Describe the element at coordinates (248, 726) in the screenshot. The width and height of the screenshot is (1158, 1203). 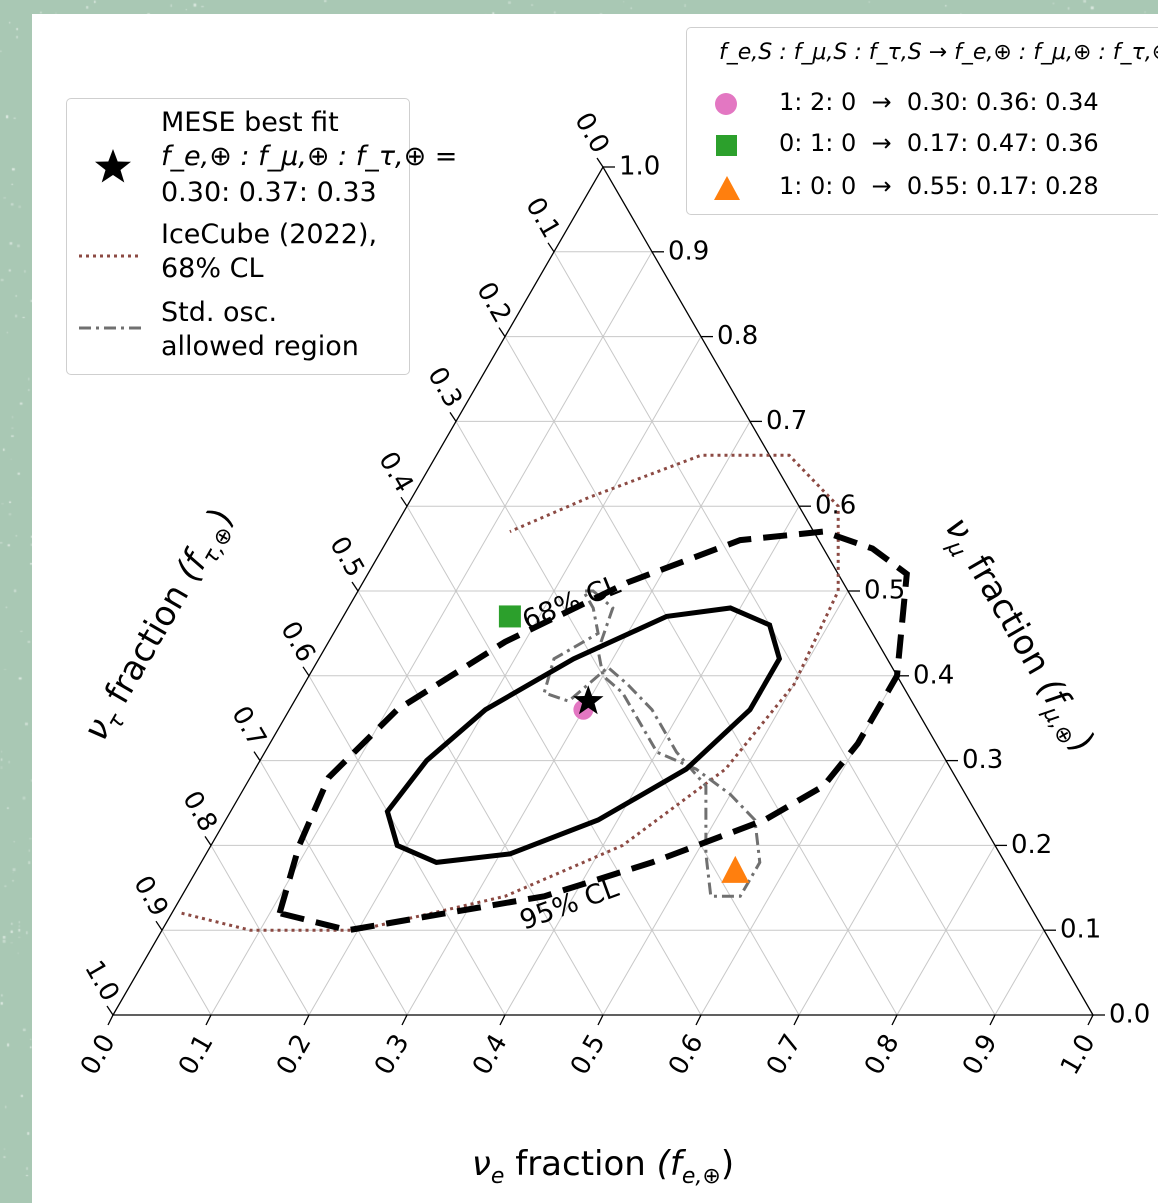
I see `tick-label-left: 0.7` at that location.